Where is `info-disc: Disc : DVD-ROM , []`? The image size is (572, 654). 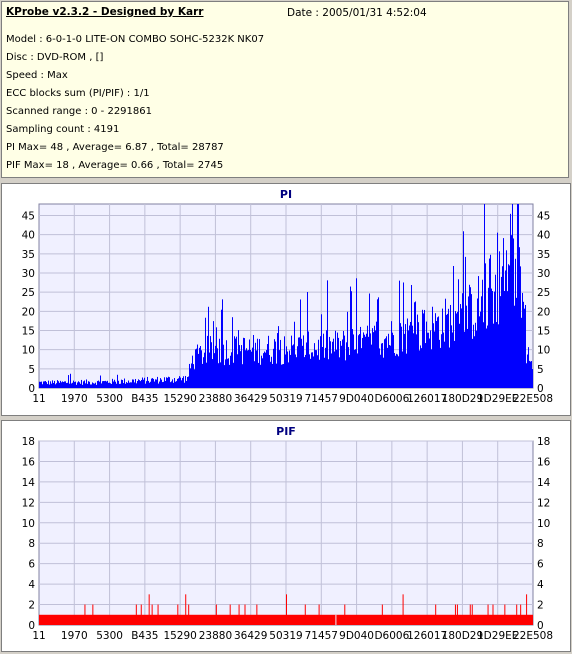 info-disc: Disc : DVD-ROM , [] is located at coordinates (55, 57).